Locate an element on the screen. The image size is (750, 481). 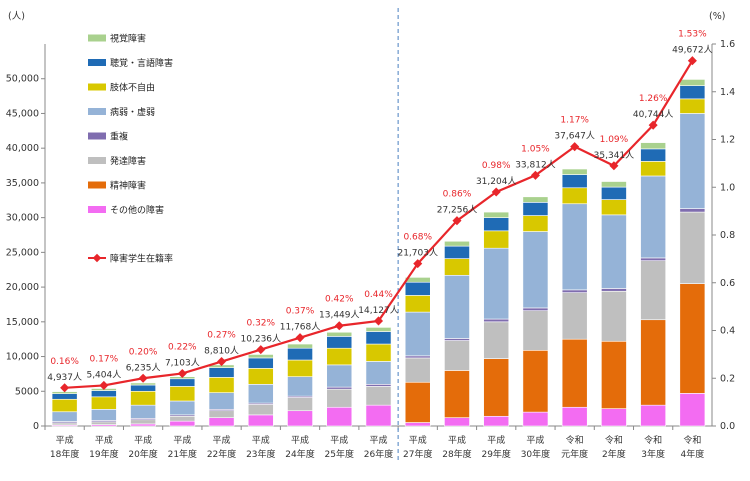
category-label-year: 25年度 is located at coordinates (339, 454).